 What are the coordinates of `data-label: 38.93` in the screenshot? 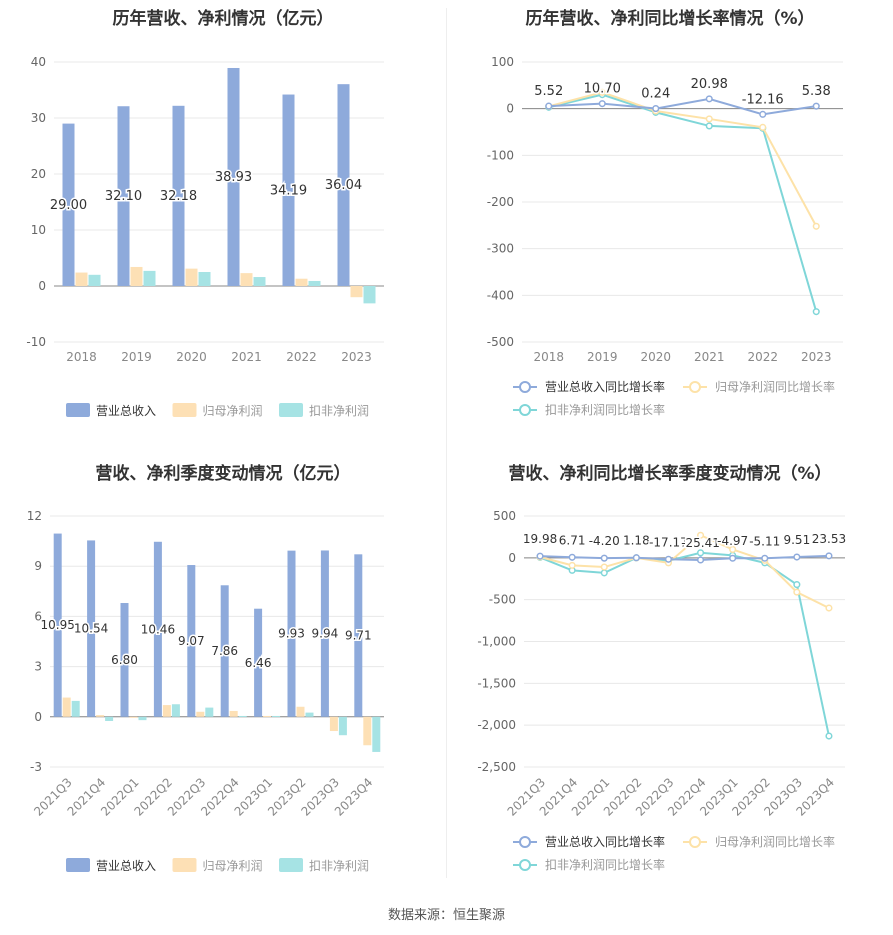 It's located at (233, 177).